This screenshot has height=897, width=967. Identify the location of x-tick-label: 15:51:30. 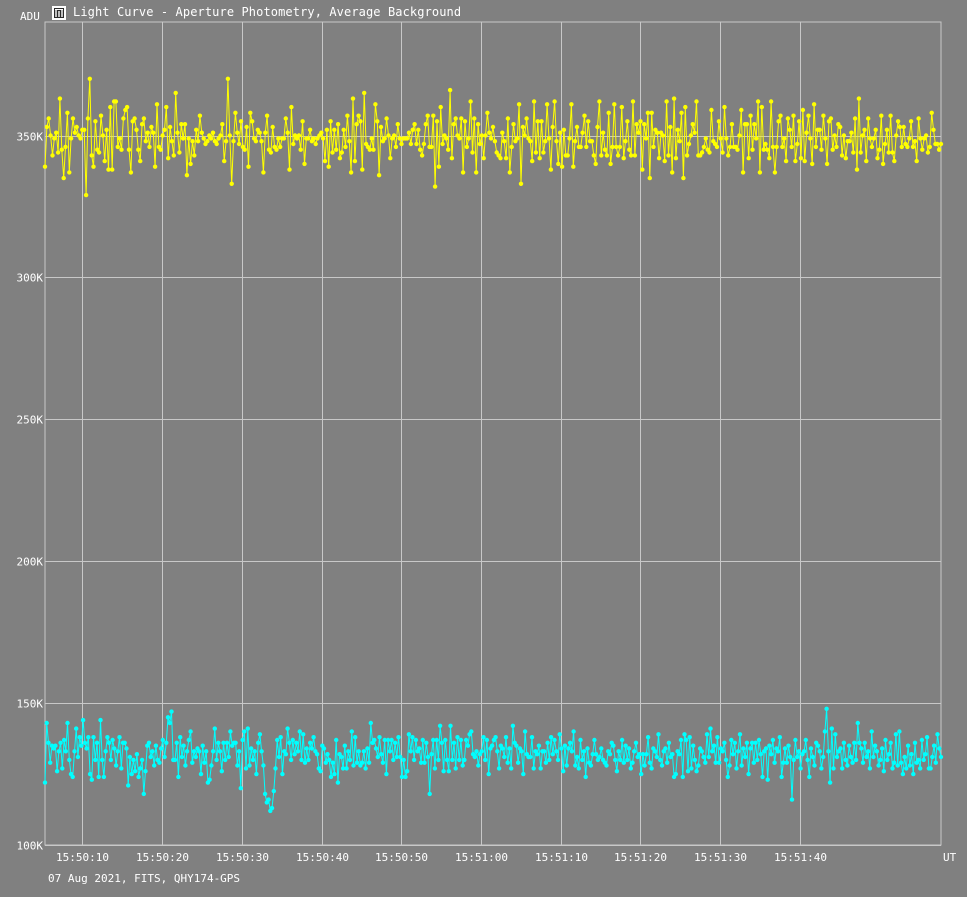
(720, 857).